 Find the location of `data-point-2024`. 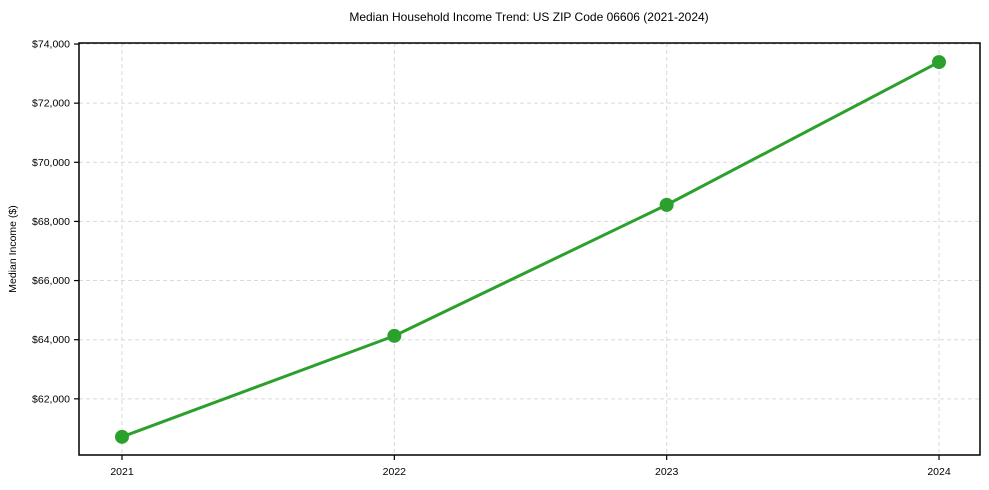

data-point-2024 is located at coordinates (939, 62).